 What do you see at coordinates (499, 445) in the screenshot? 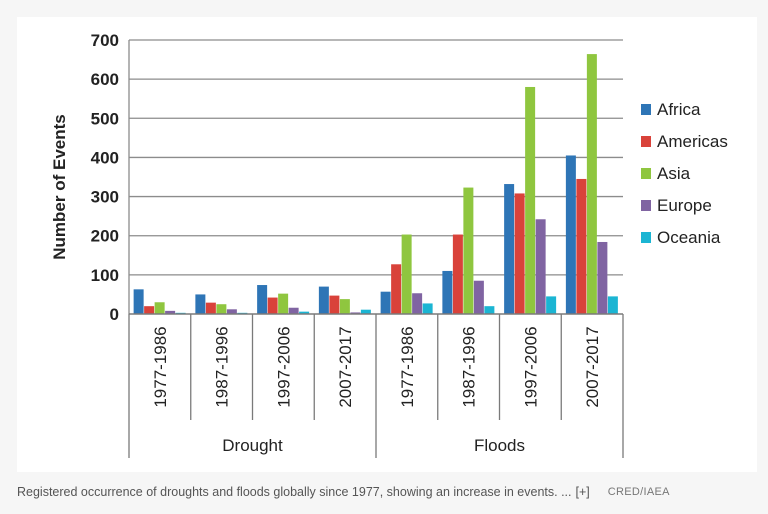
I see `group-label: Floods` at bounding box center [499, 445].